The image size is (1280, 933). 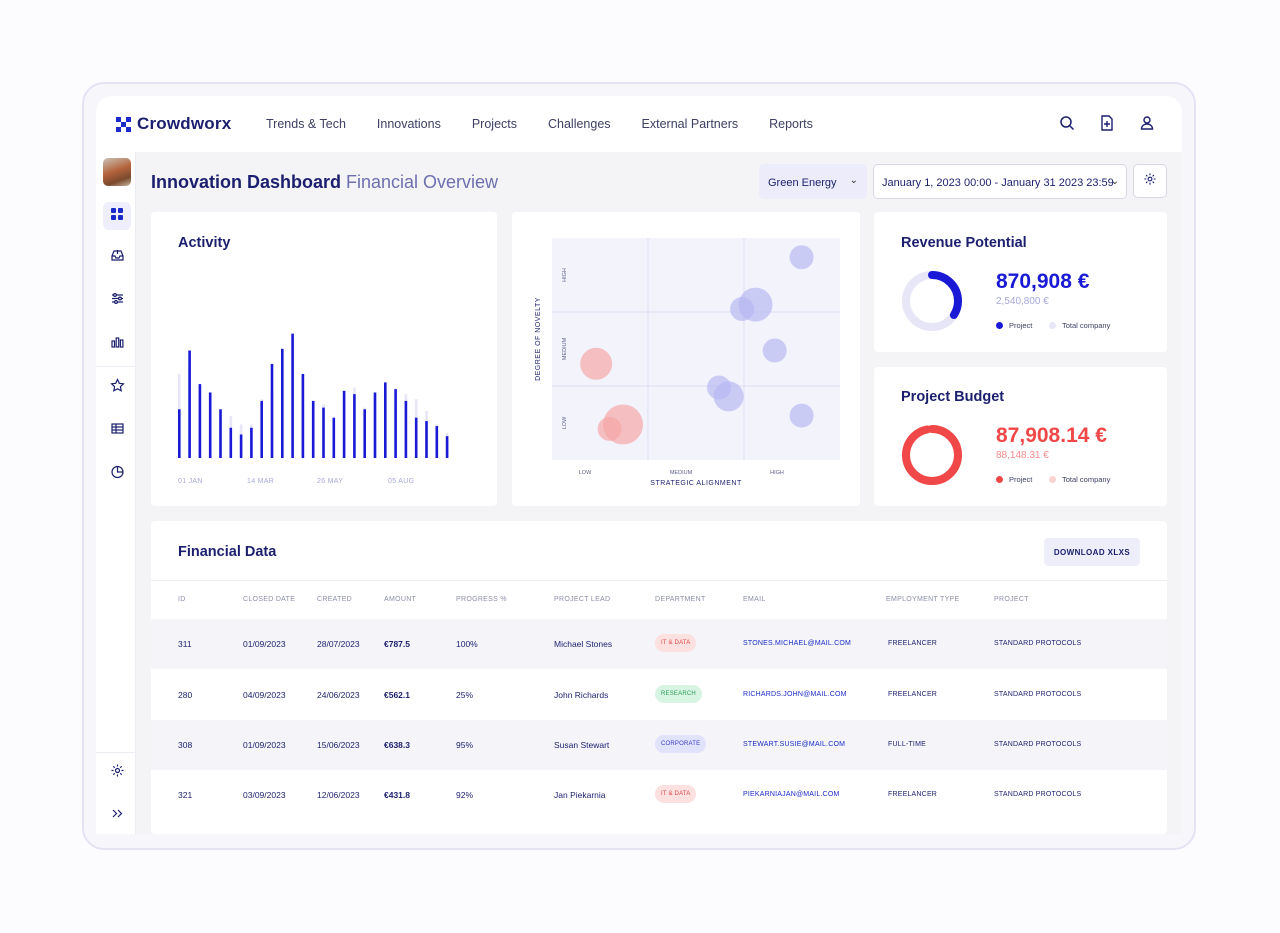 I want to click on cell-email: RICHARDS.JOHN@MAIL.COM, so click(x=795, y=694).